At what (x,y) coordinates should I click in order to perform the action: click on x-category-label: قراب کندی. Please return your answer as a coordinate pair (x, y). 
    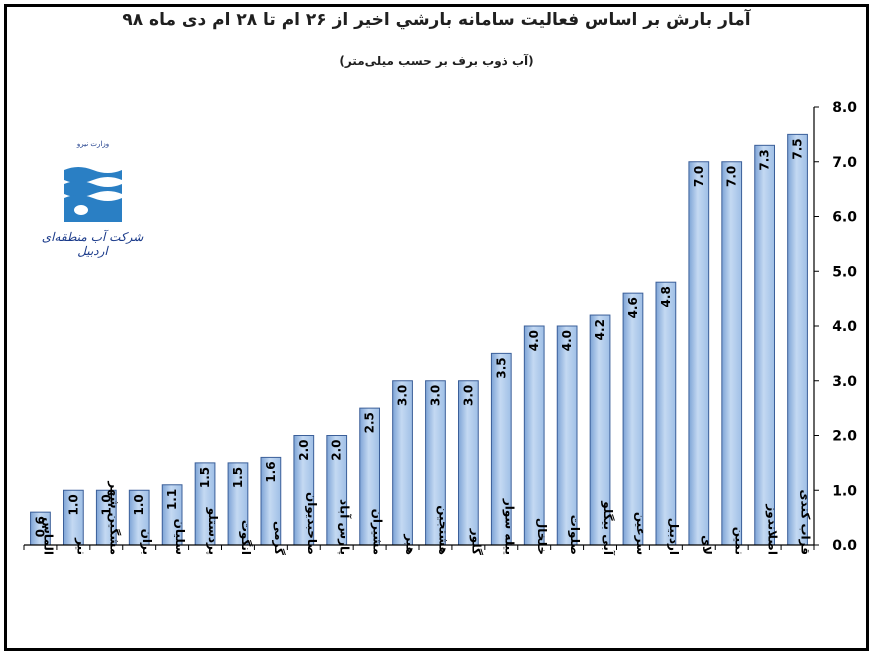
    Looking at the image, I should click on (806, 522).